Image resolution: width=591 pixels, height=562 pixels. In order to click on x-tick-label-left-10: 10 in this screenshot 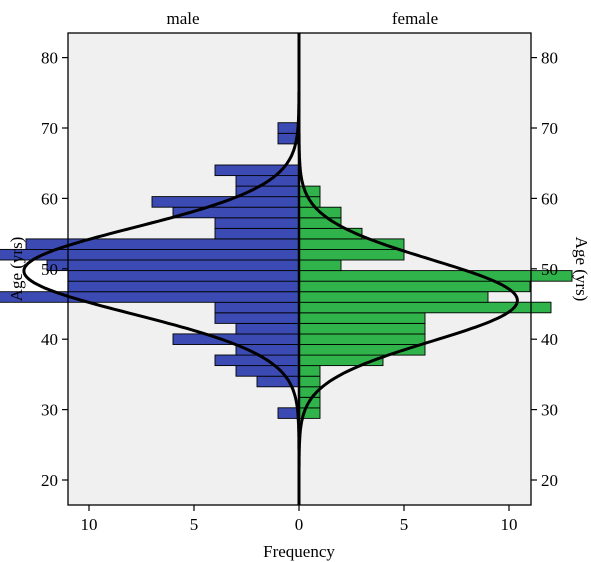, I will do `click(89, 524)`.